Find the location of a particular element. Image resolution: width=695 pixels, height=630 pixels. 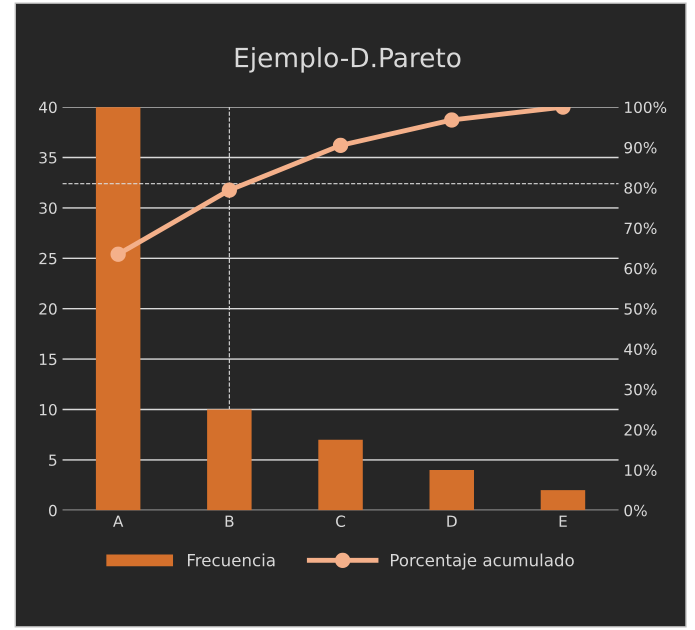

y-tick-label: 20 is located at coordinates (48, 309).